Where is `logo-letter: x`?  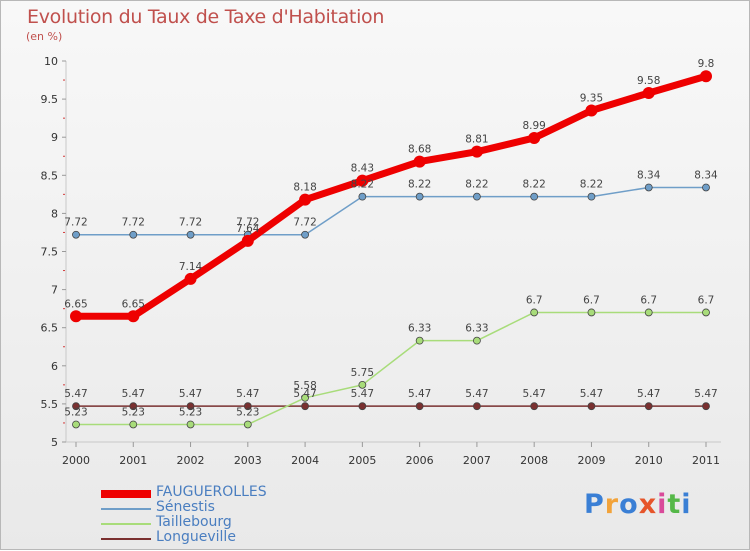 logo-letter: x is located at coordinates (648, 504).